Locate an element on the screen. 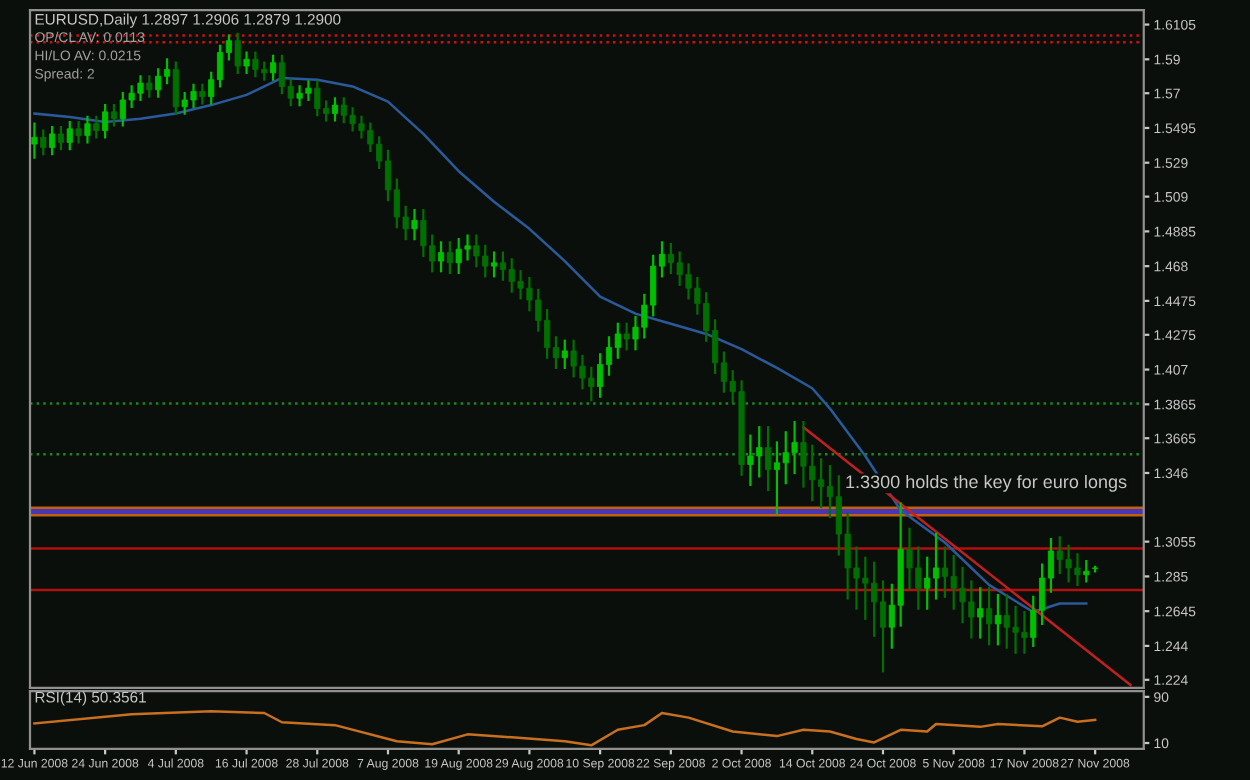  annotation: 1.3300 holds the key for euro longs is located at coordinates (986, 483).